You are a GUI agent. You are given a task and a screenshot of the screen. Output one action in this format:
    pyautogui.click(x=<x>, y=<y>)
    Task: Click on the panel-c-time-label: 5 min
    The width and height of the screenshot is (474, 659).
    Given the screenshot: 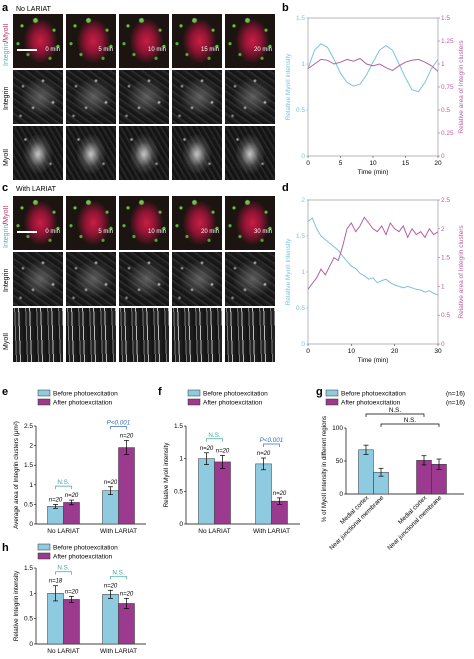 What is the action you would take?
    pyautogui.click(x=105, y=232)
    